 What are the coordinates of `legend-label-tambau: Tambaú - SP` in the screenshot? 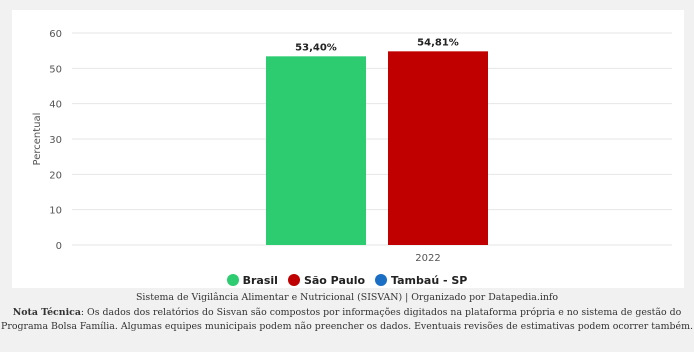 It's located at (429, 280).